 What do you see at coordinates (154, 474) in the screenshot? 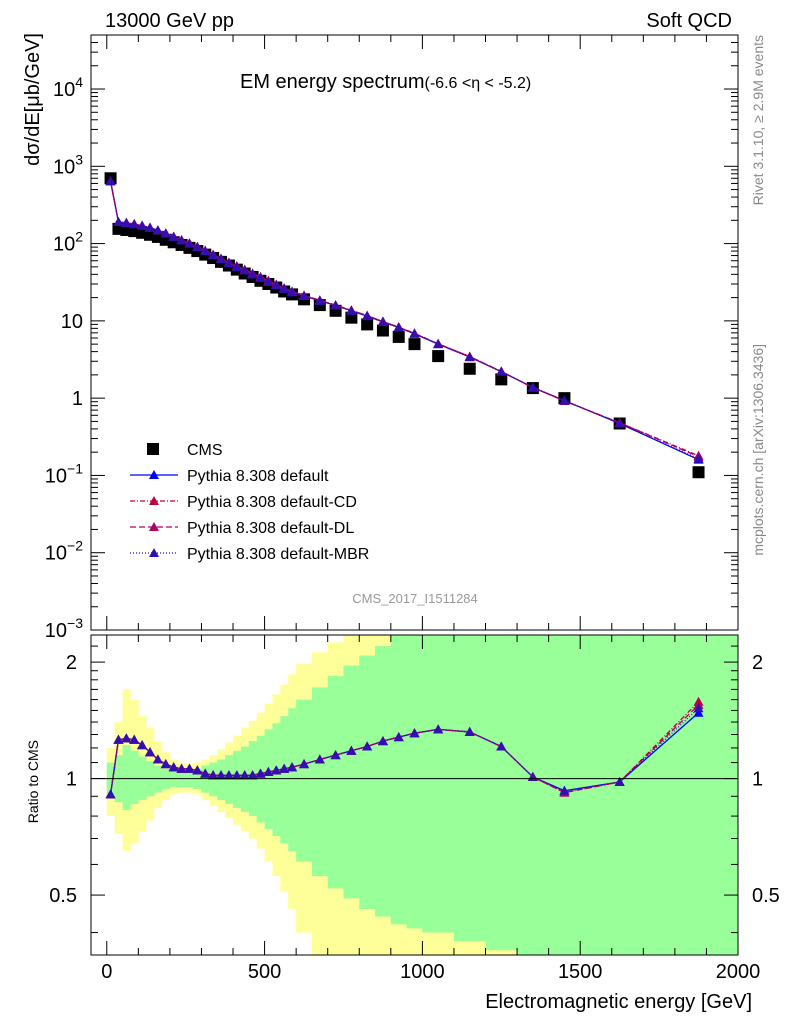
I see `legend-marker` at bounding box center [154, 474].